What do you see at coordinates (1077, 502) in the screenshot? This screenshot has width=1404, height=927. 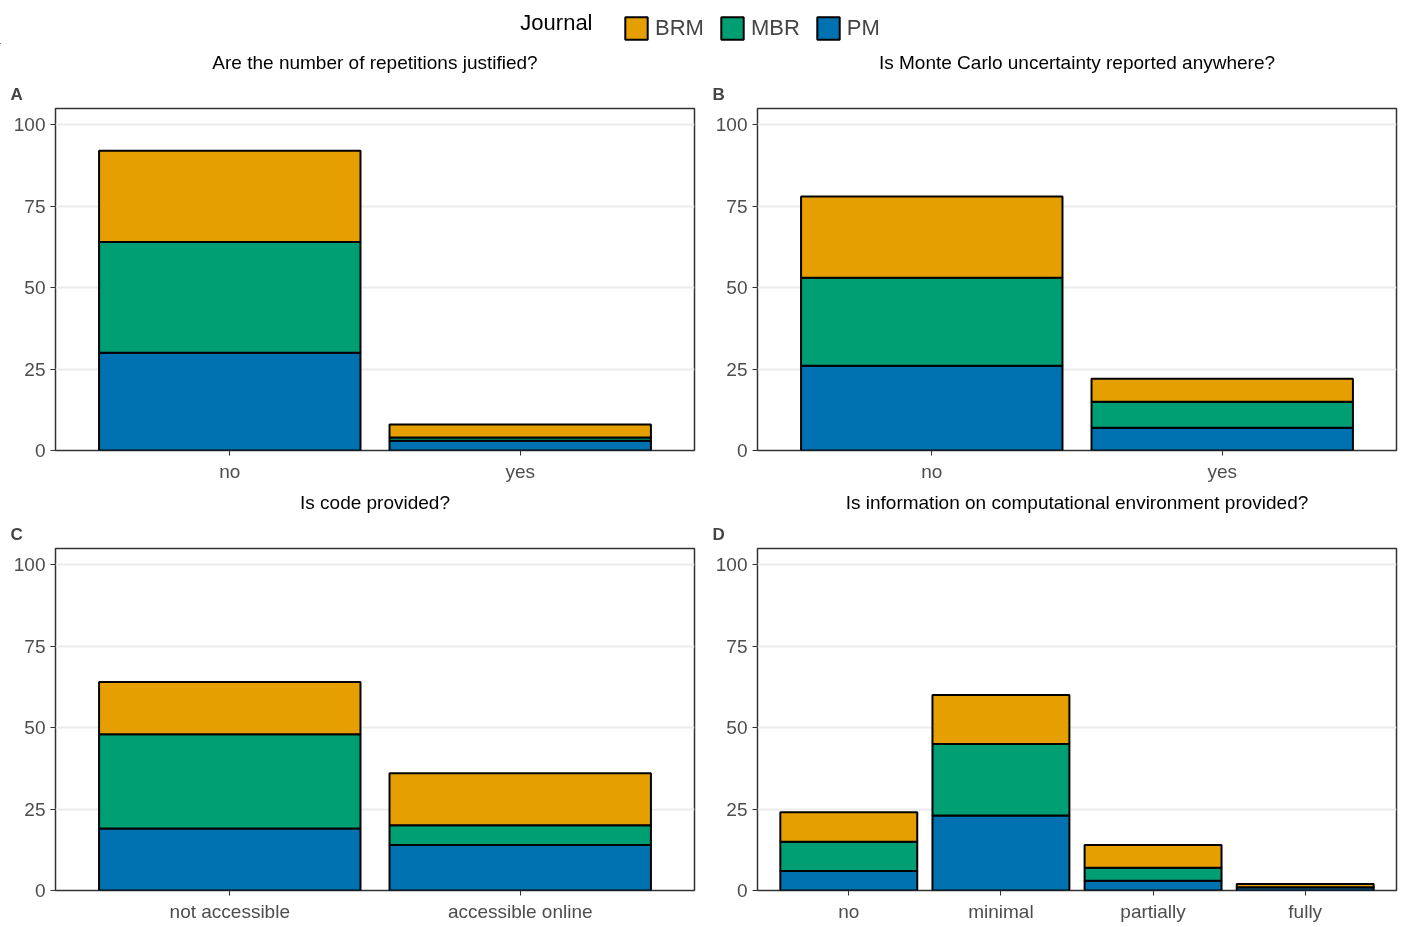 I see `chart-title: Is information on computational environment provided?` at bounding box center [1077, 502].